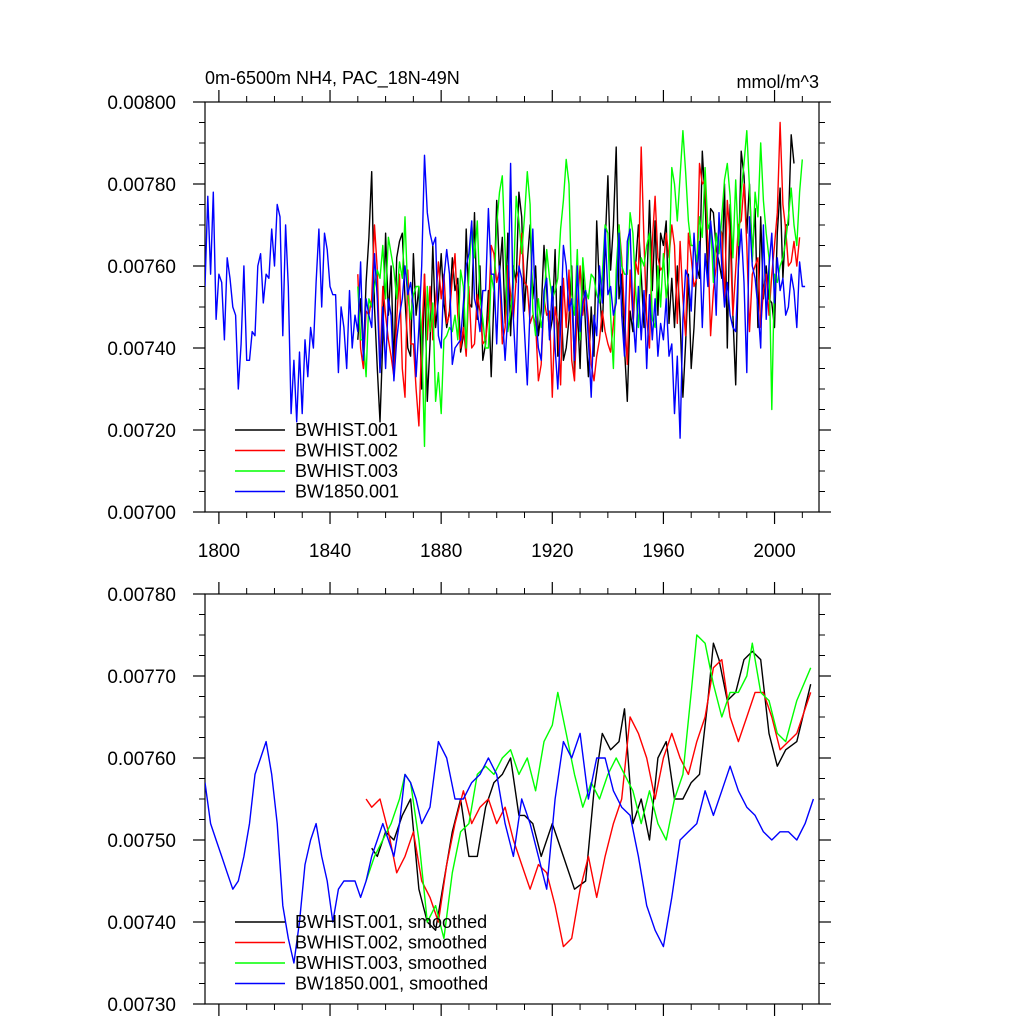 Image resolution: width=1024 pixels, height=1029 pixels. I want to click on x-tick-label: 1880, so click(441, 551).